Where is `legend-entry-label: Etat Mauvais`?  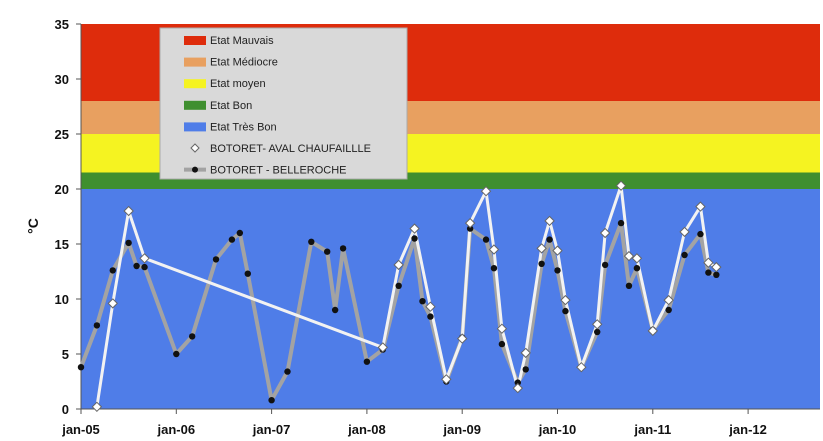 legend-entry-label: Etat Mauvais is located at coordinates (242, 41).